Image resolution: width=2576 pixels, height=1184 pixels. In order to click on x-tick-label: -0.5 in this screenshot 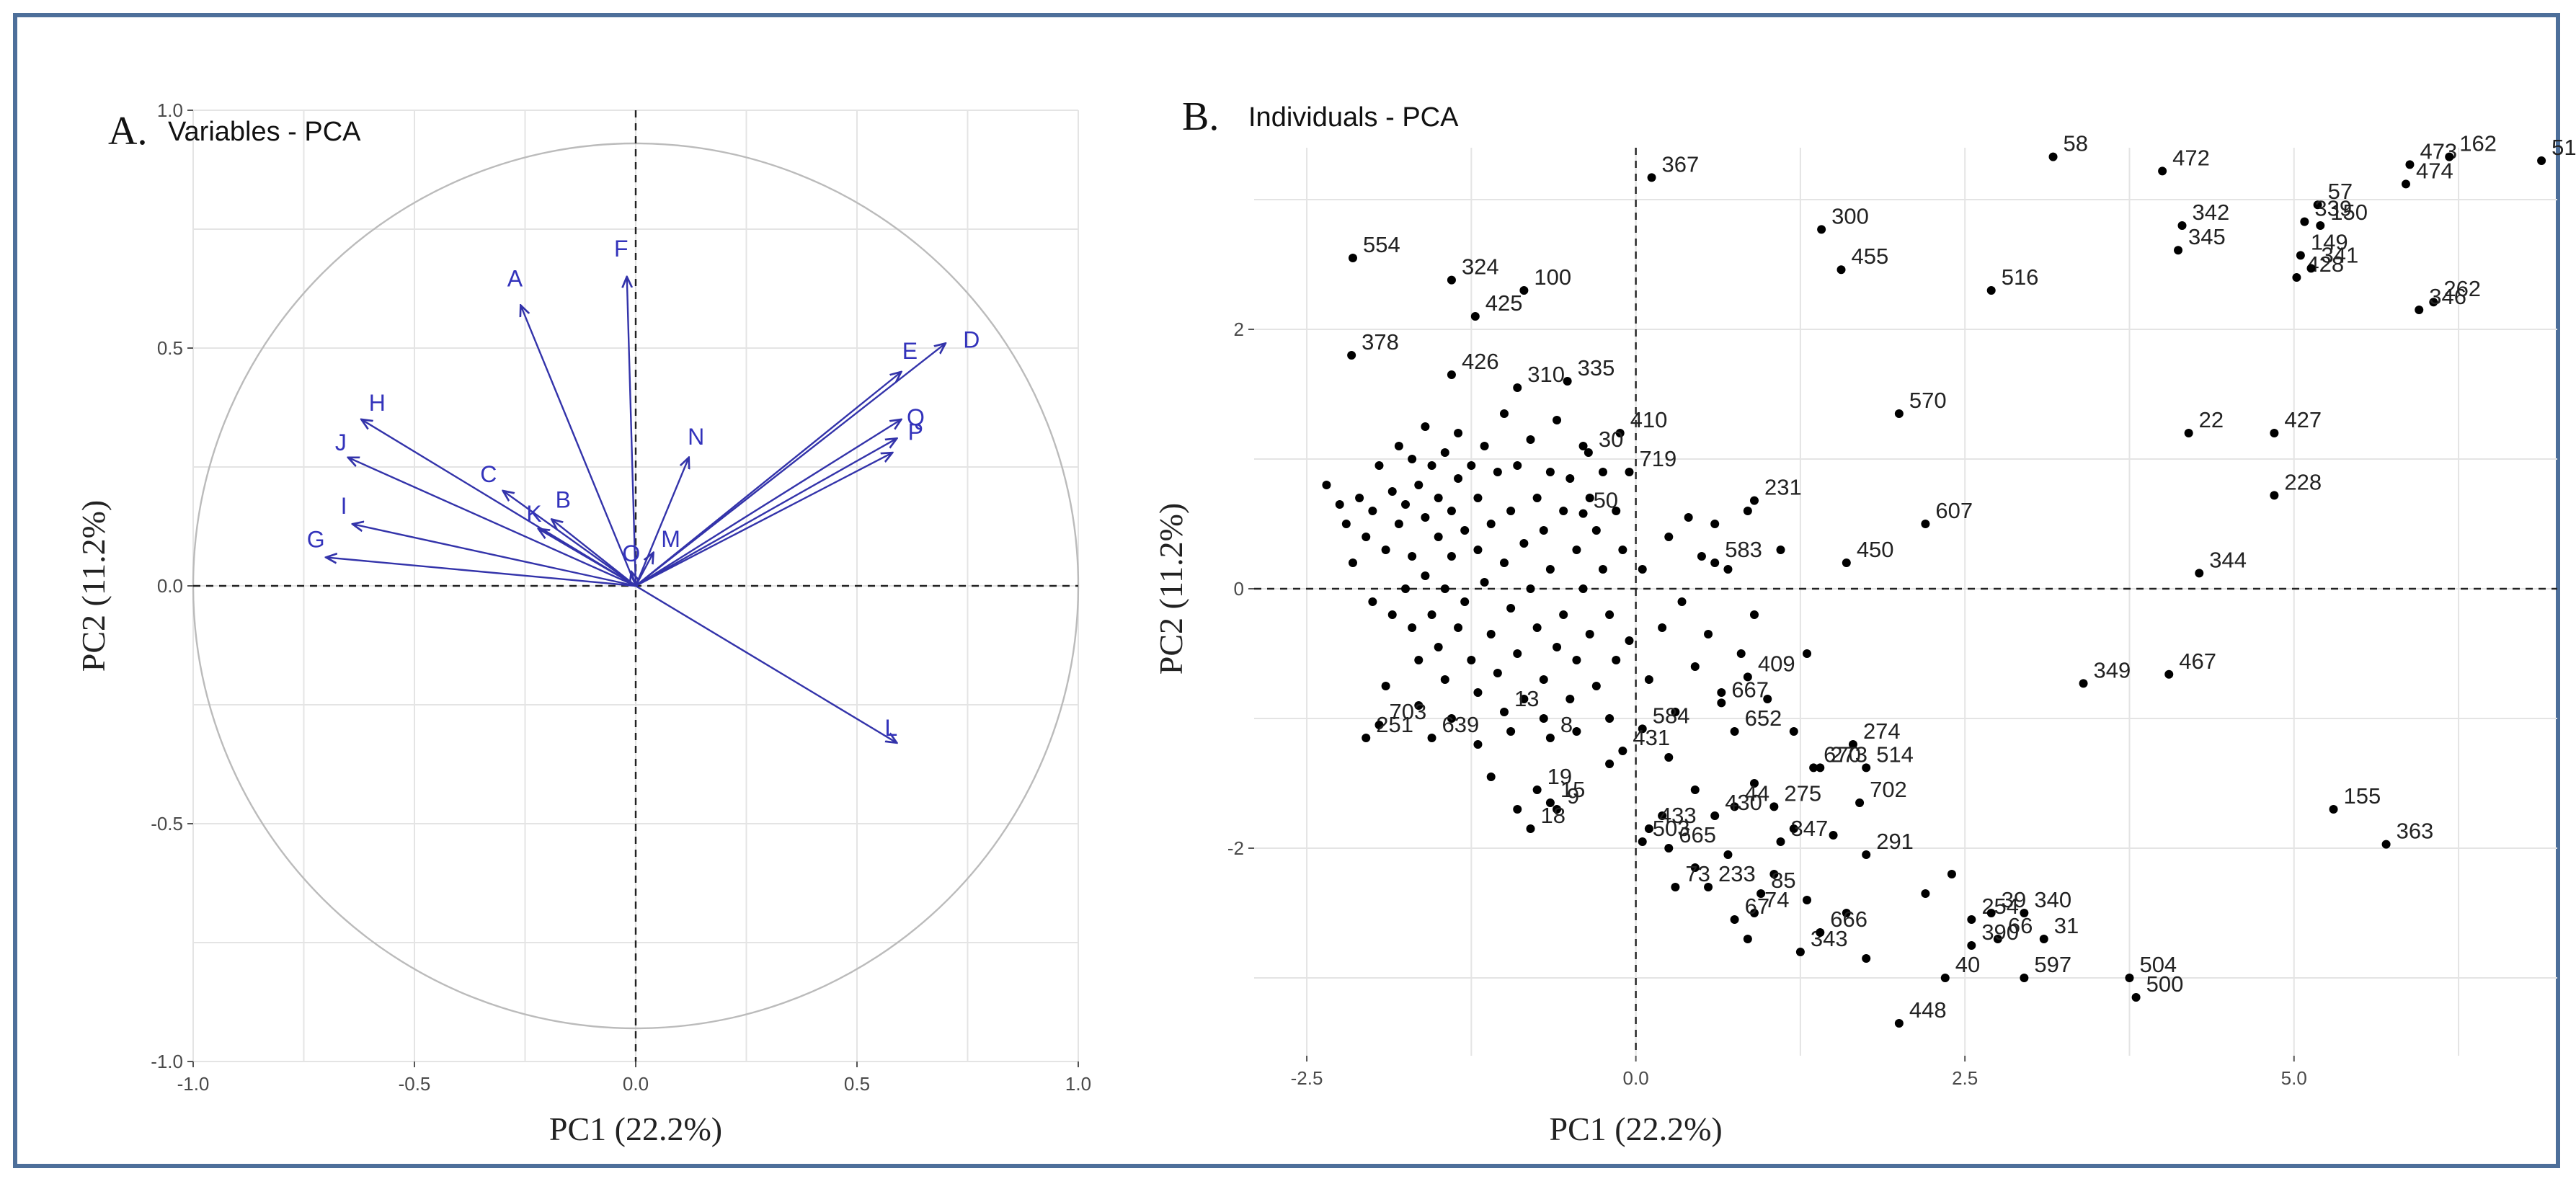, I will do `click(415, 1084)`.